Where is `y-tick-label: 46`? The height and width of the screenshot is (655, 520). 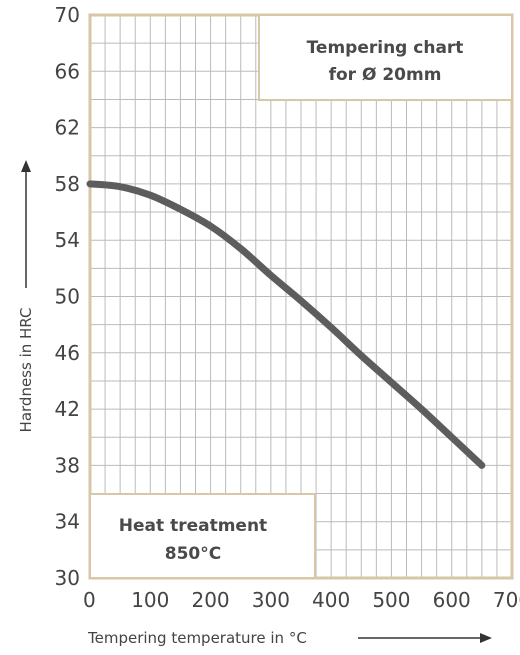
y-tick-label: 46 is located at coordinates (67, 353).